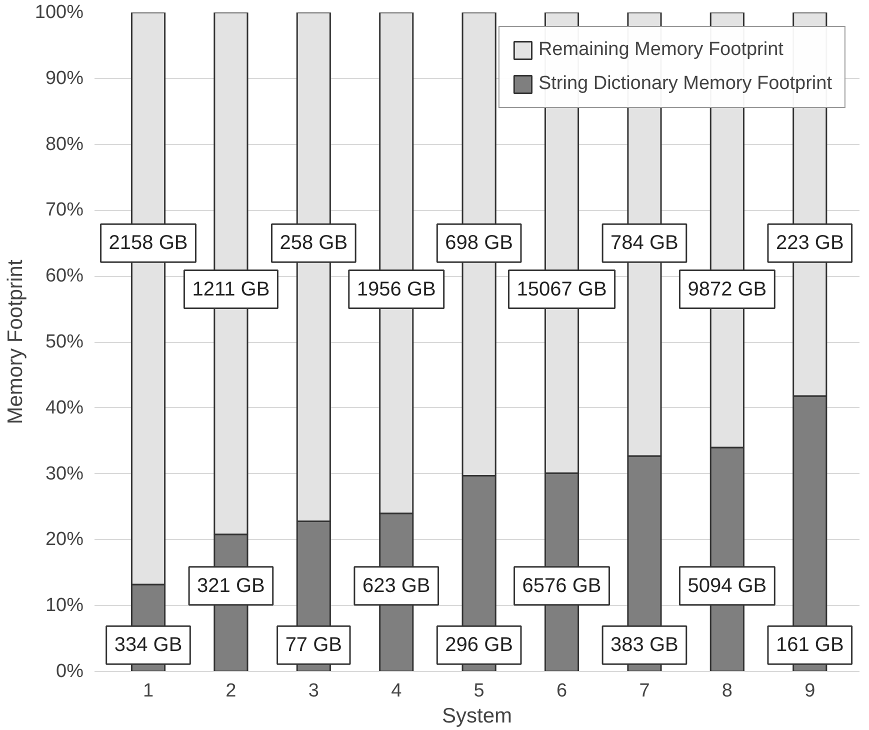 This screenshot has height=730, width=869. Describe the element at coordinates (231, 585) in the screenshot. I see `annotation: 321 GB` at that location.